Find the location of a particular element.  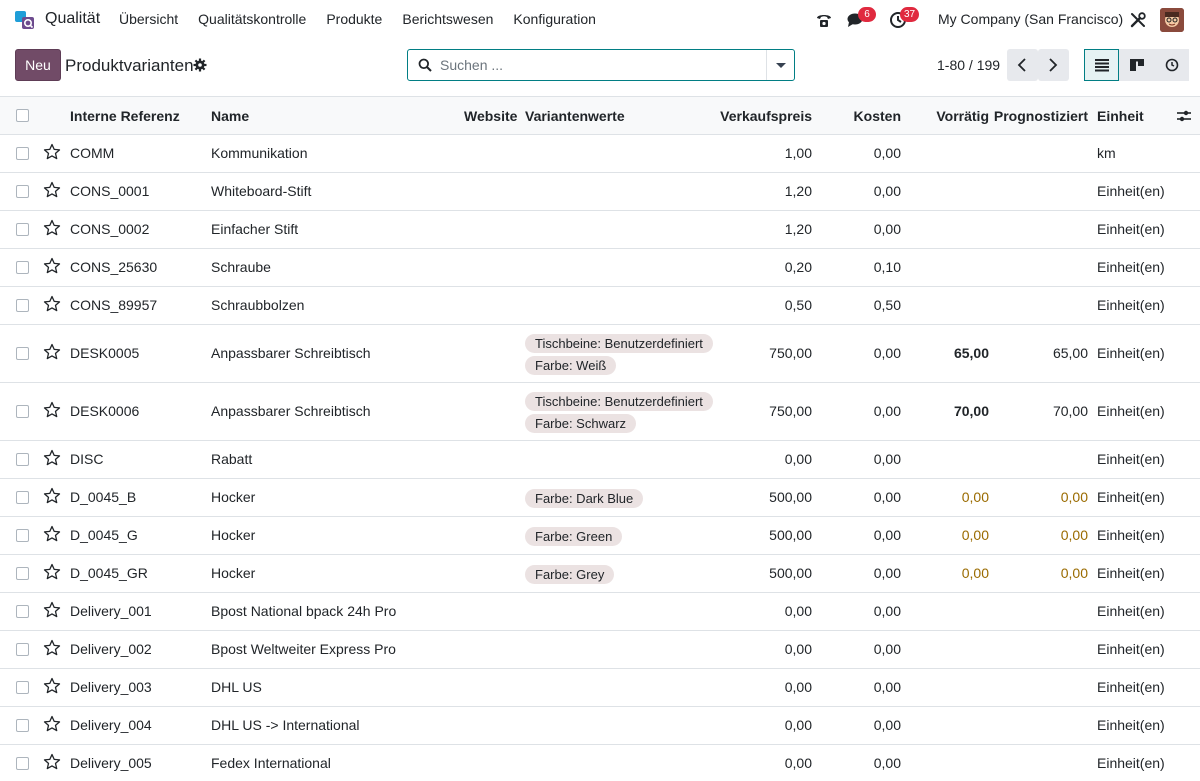

header-website: Website is located at coordinates (491, 116).